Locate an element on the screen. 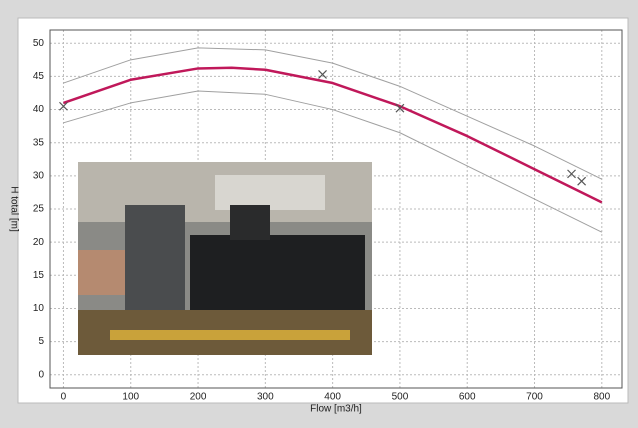  y-tick-label: 50 is located at coordinates (39, 43).